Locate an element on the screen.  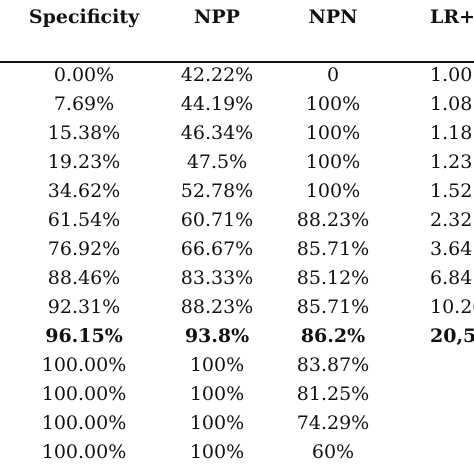
table-row: 19.23% 47.5% 100% 1.23 is located at coordinates (237, 164).